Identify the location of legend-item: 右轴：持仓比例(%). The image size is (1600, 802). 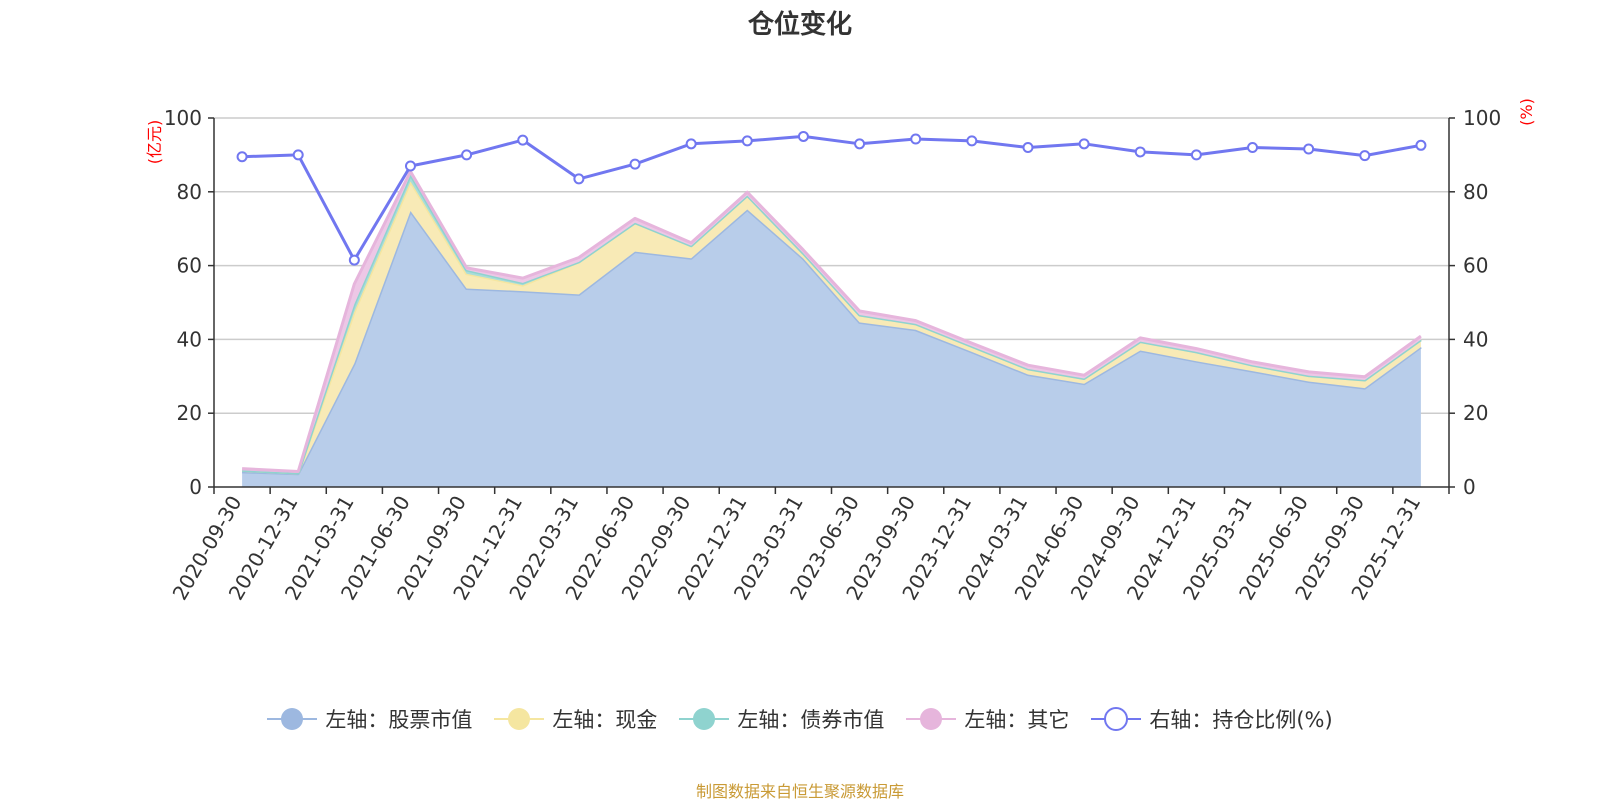
(1212, 719).